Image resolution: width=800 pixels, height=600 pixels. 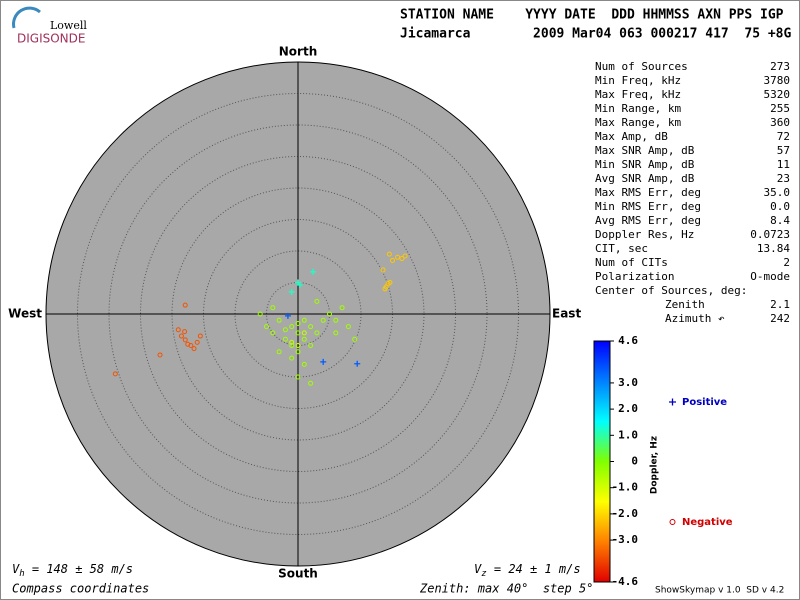 I want to click on stat-label: Doppler Res, Hz, so click(x=644, y=234).